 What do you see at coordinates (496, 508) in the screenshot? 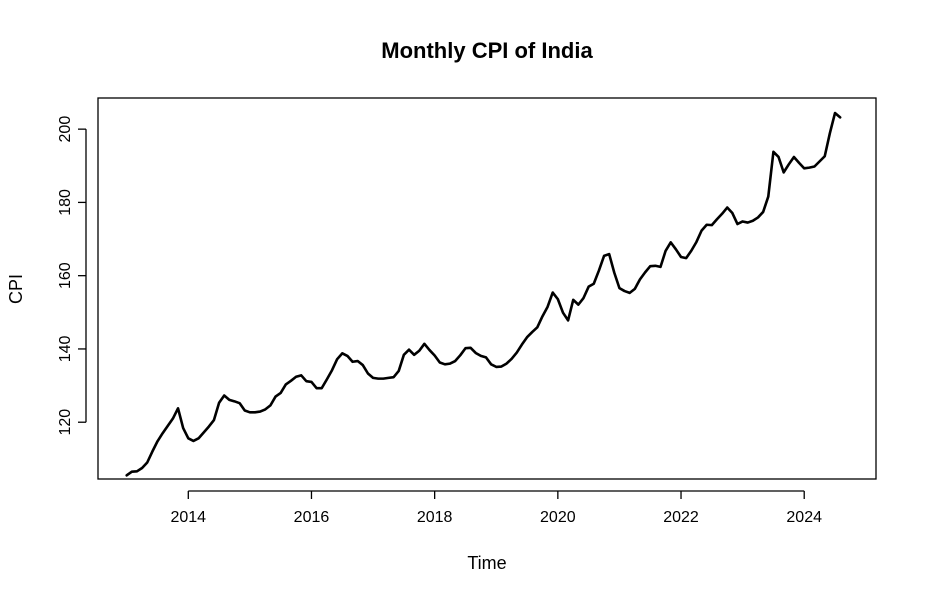
I see `x-axis: 2014 2016 2018 2020 2022 2024` at bounding box center [496, 508].